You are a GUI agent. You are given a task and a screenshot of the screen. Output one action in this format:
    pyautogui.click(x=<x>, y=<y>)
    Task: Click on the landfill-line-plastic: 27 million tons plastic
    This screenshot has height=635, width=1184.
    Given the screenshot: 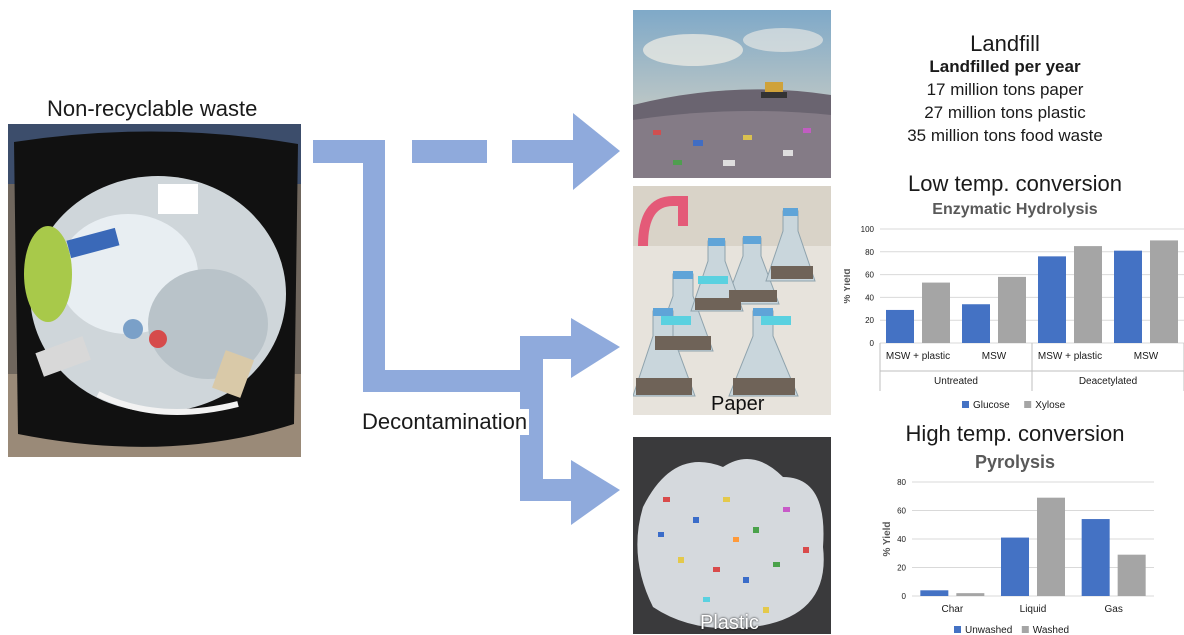 What is the action you would take?
    pyautogui.click(x=1005, y=112)
    